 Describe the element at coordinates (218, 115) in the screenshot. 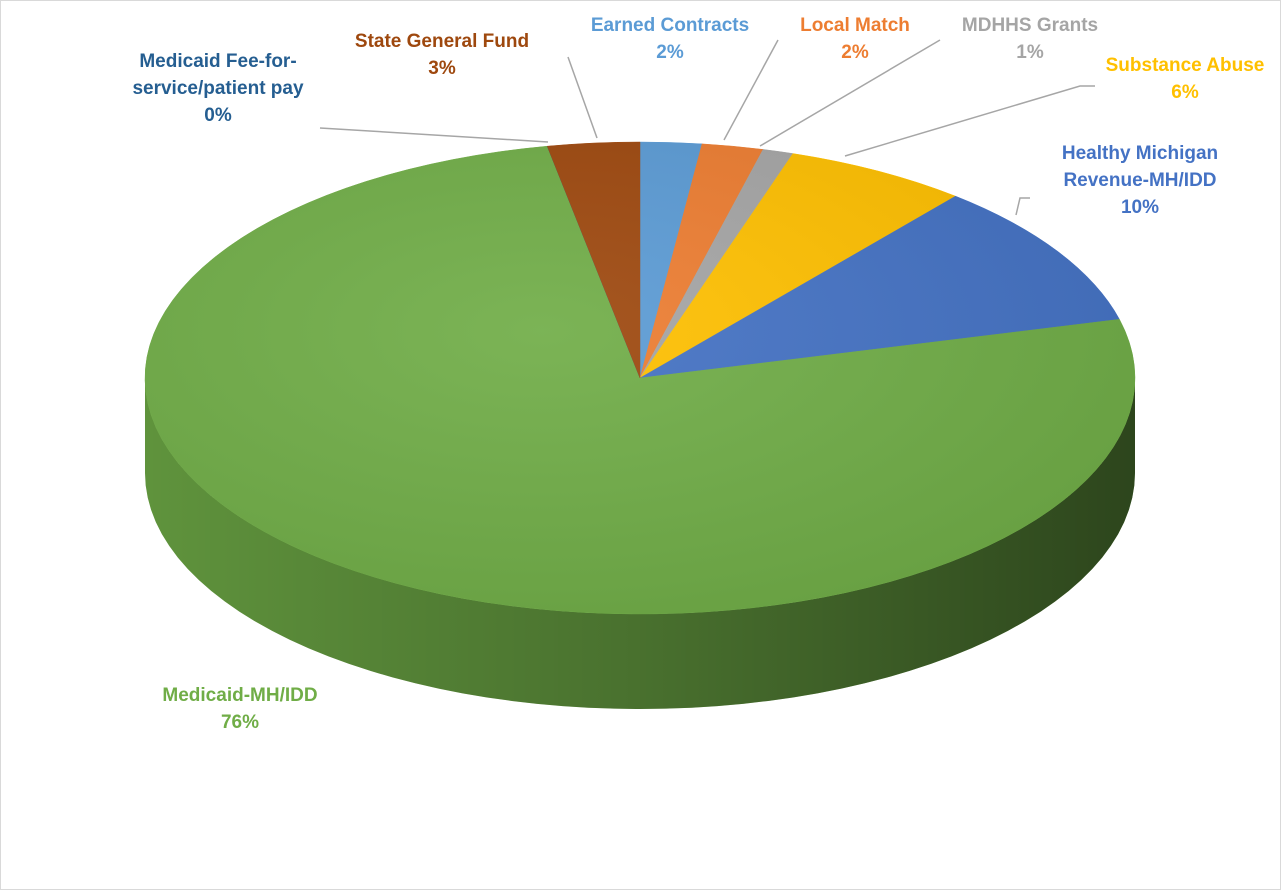

I see `value-label: 0%` at that location.